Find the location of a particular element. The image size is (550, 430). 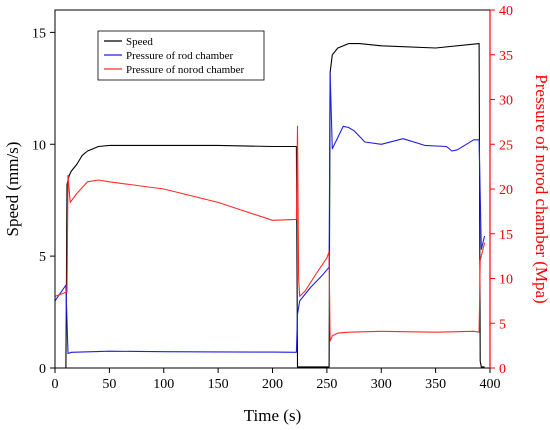

y-right-tick-label: 40 is located at coordinates (506, 11).